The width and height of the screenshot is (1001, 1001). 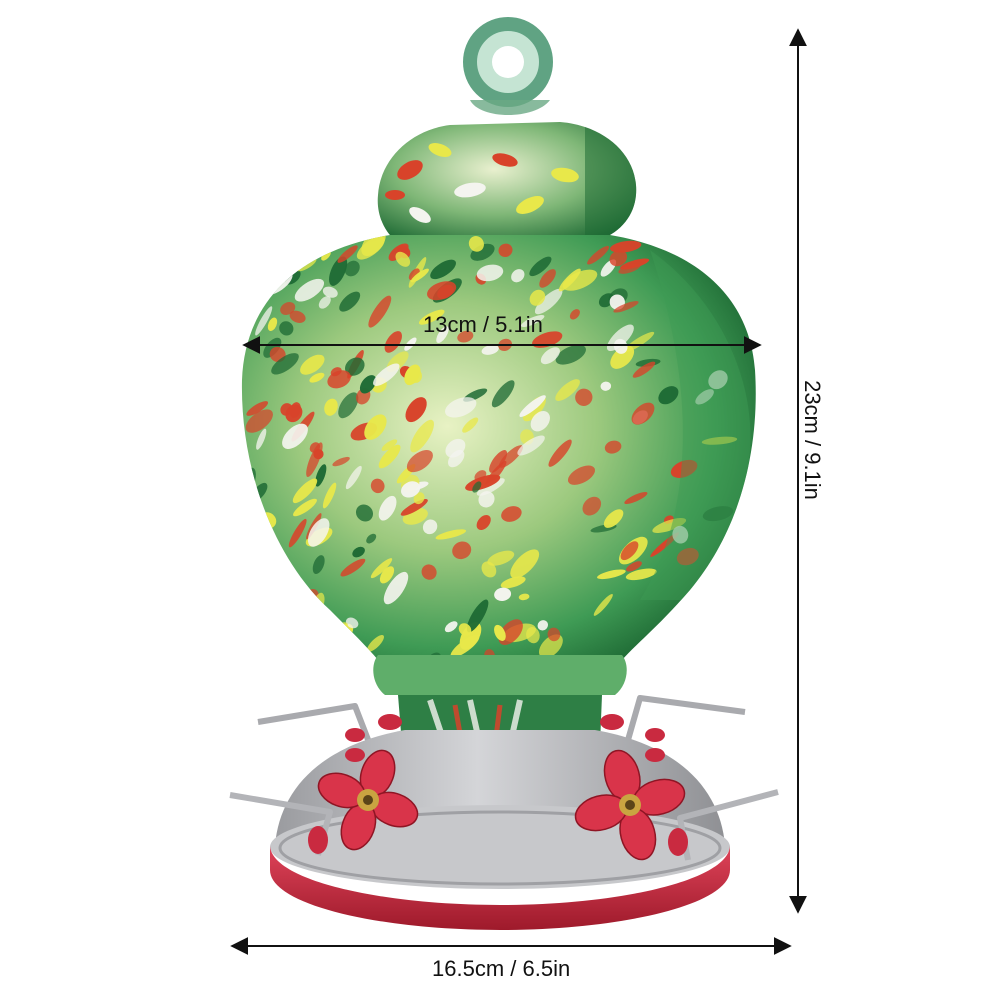 I want to click on flower-port-back-center-left, so click(x=390, y=722).